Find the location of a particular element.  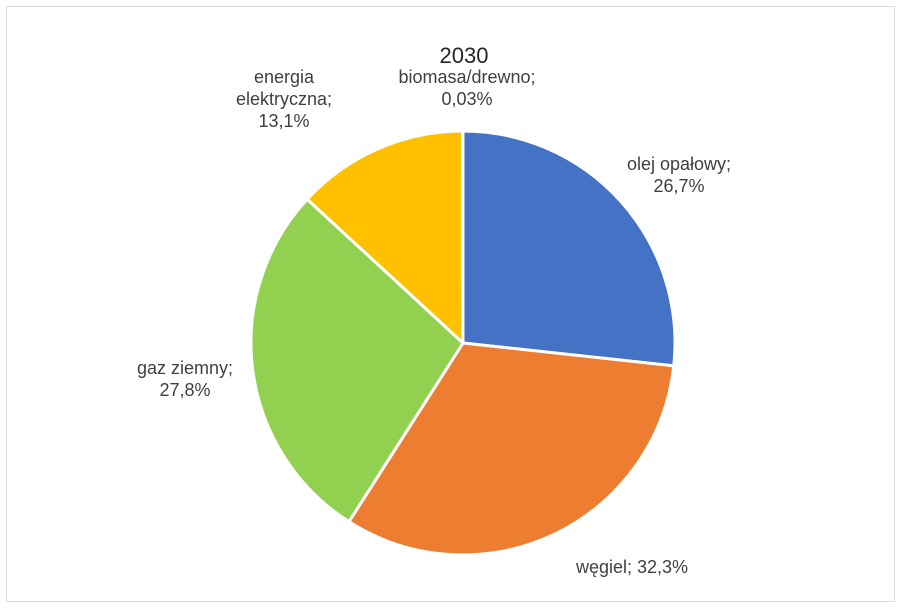

data-label-gaz-ziemny: gaz ziemny; 27,8% is located at coordinates (185, 379).